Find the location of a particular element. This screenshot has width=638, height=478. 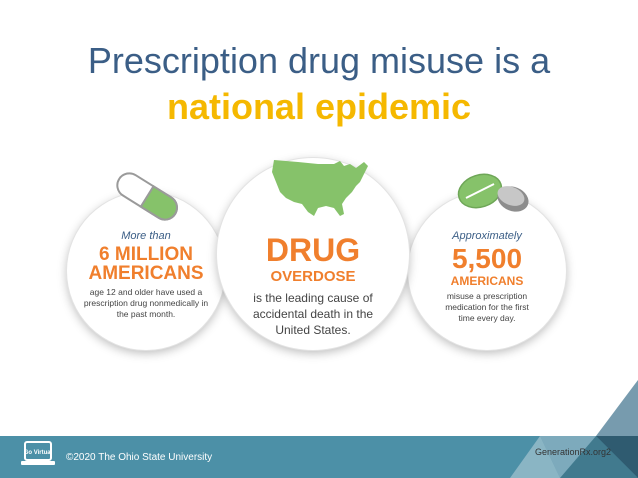

stat-intro: Approximately is located at coordinates (487, 236).